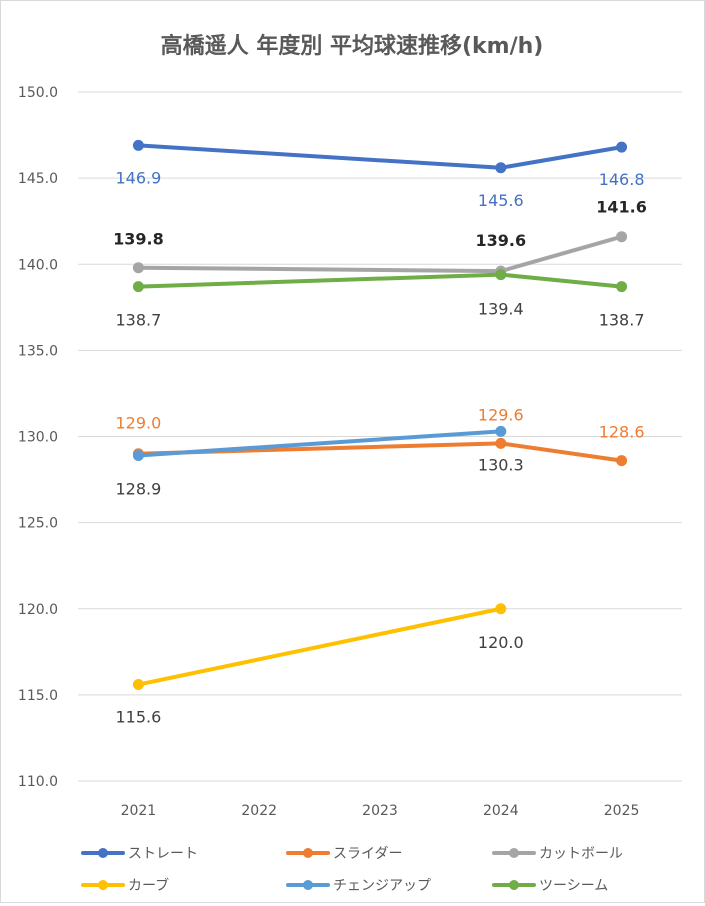 This screenshot has height=906, width=705. Describe the element at coordinates (38, 610) in the screenshot. I see `y-tick-label: 120.0` at that location.